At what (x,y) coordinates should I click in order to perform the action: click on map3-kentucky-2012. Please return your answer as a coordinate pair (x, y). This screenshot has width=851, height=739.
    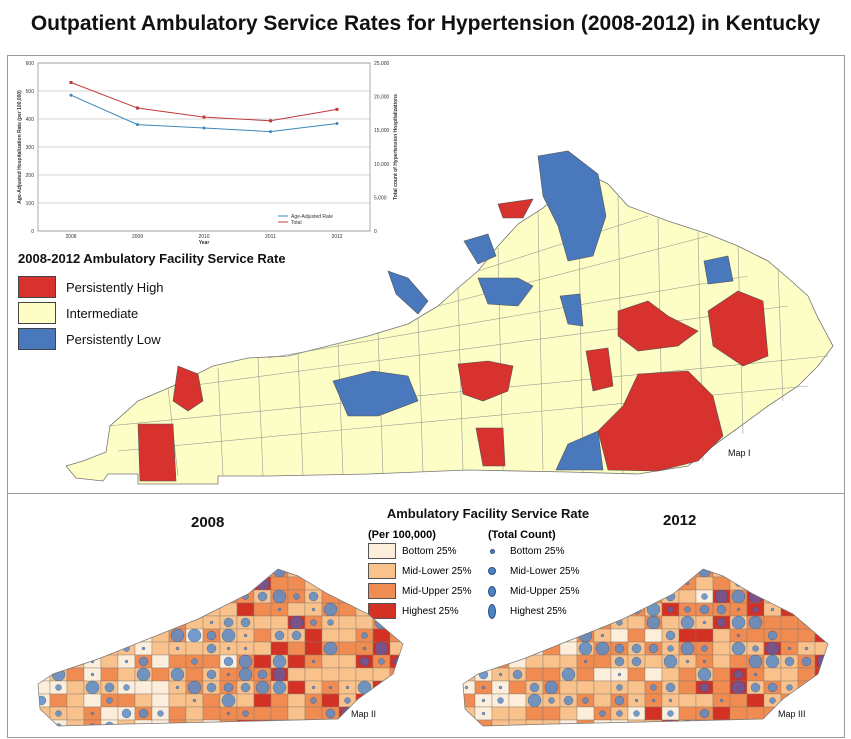
    Looking at the image, I should click on (653, 647).